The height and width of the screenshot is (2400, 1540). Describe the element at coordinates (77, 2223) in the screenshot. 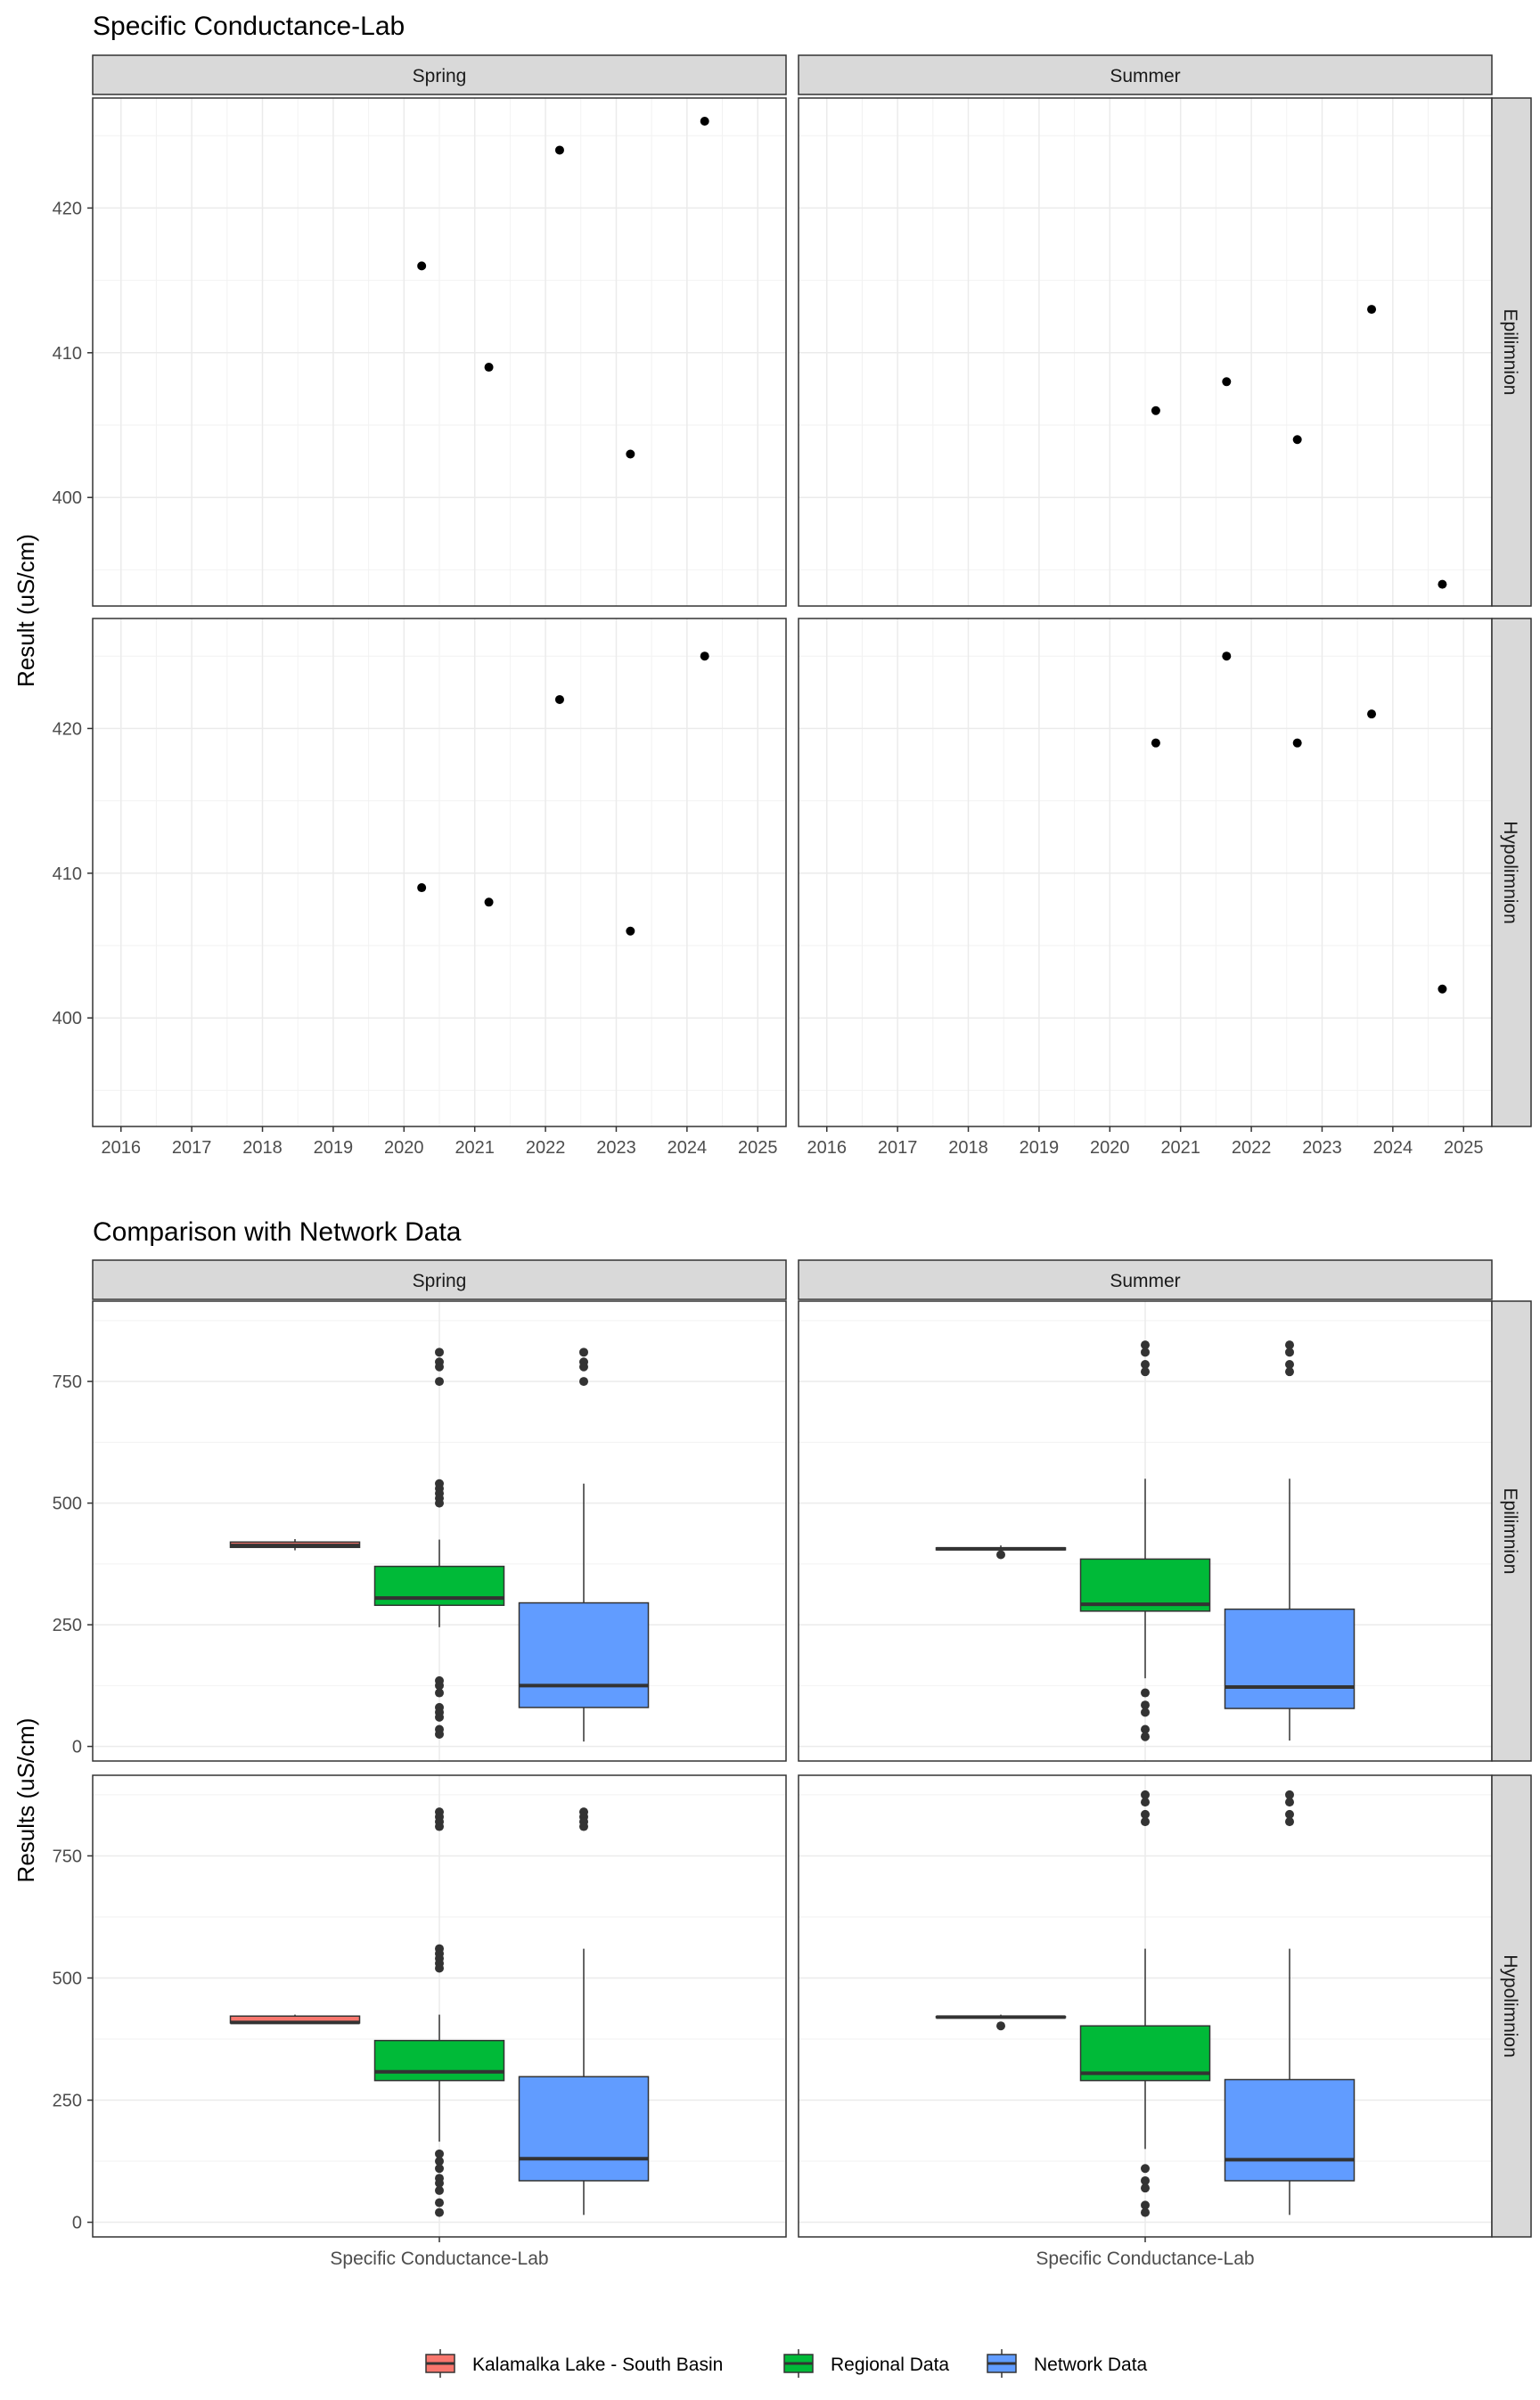

I see `y-tick-label: 0` at that location.